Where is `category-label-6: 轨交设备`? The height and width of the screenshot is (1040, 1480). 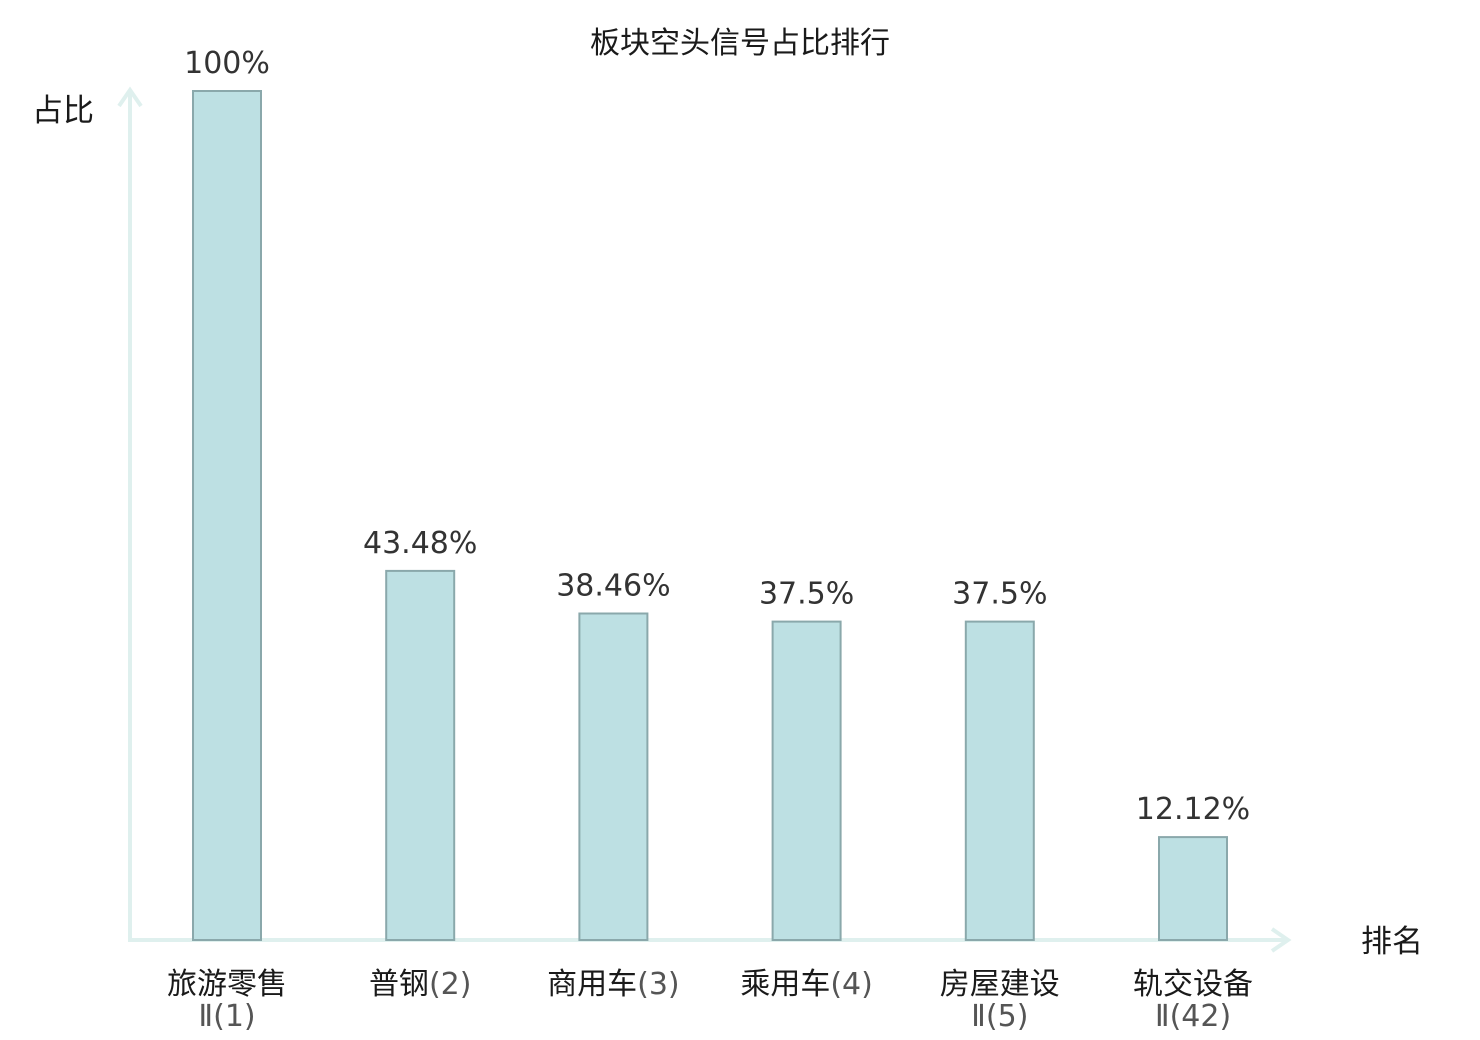
category-label-6: 轨交设备 is located at coordinates (1193, 984).